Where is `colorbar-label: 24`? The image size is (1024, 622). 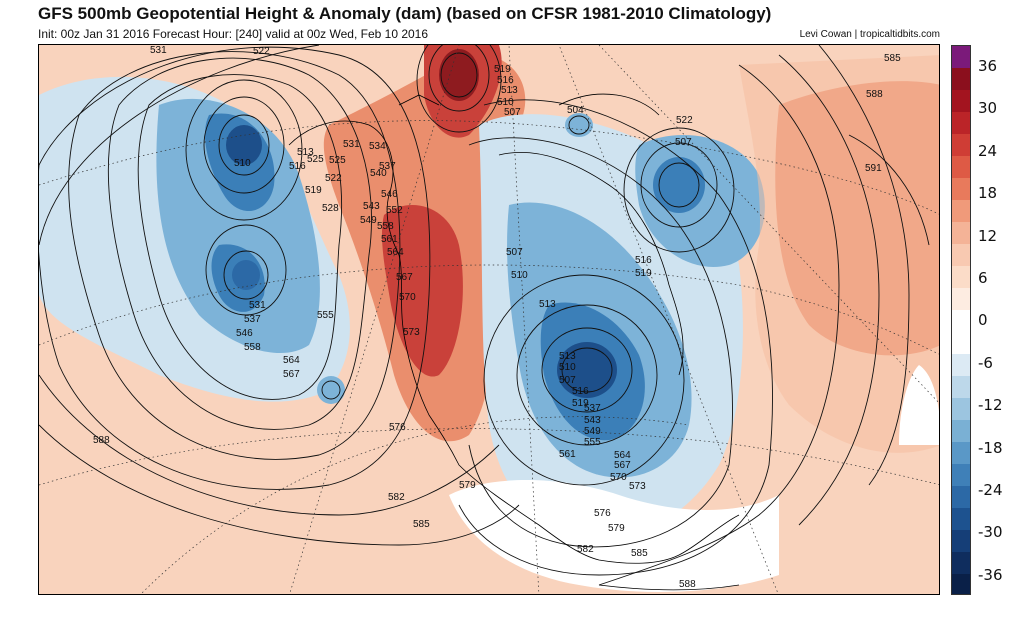
colorbar-label: 24 is located at coordinates (988, 150).